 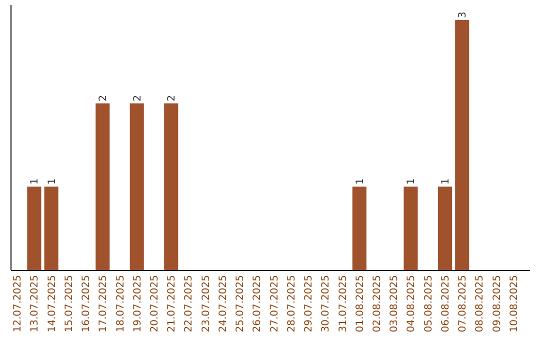 What do you see at coordinates (18, 303) in the screenshot?
I see `x-tick-label: 12.07.2025` at bounding box center [18, 303].